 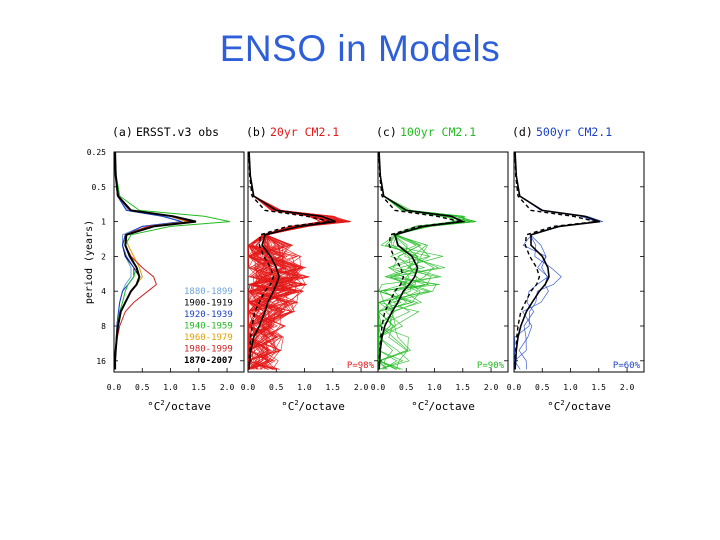 What do you see at coordinates (208, 350) in the screenshot?
I see `legend-entry: 1980-1999` at bounding box center [208, 350].